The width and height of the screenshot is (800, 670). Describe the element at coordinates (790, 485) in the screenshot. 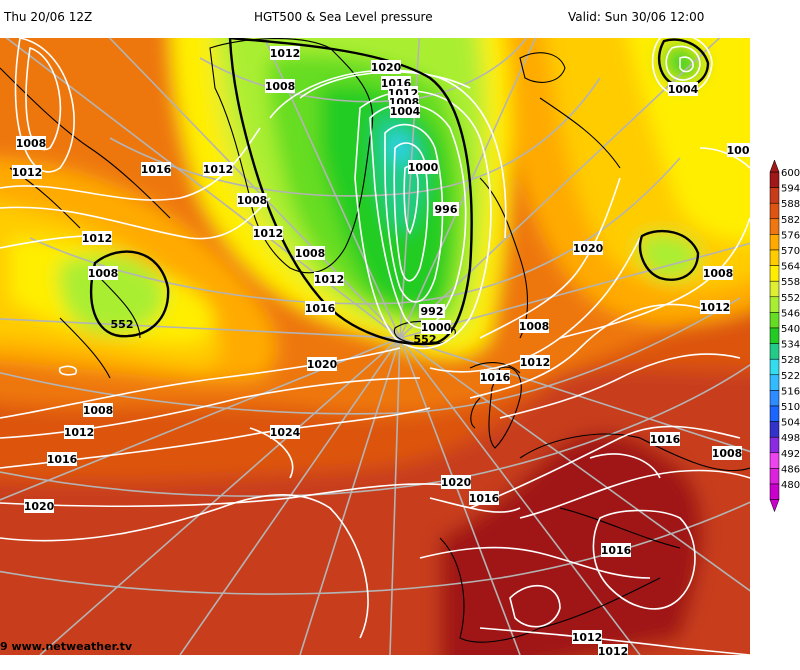

I see `scale-label: 480` at that location.